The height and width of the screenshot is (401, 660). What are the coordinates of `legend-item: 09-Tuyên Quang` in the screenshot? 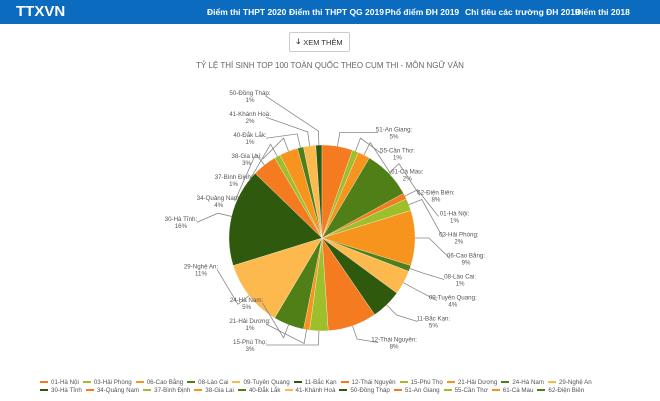 It's located at (261, 383).